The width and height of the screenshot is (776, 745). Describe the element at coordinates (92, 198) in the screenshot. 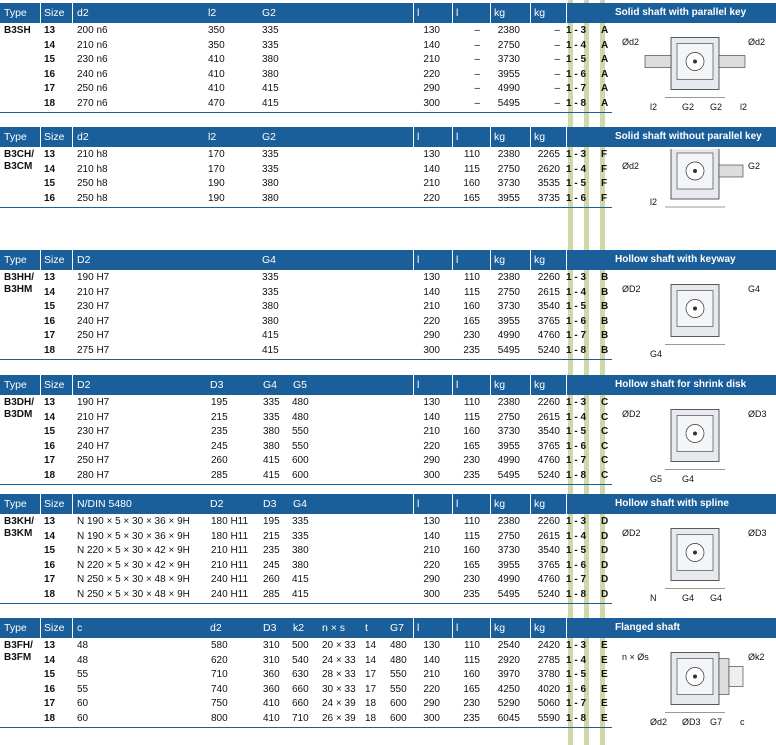

I see `value-cell: 250 h8` at that location.